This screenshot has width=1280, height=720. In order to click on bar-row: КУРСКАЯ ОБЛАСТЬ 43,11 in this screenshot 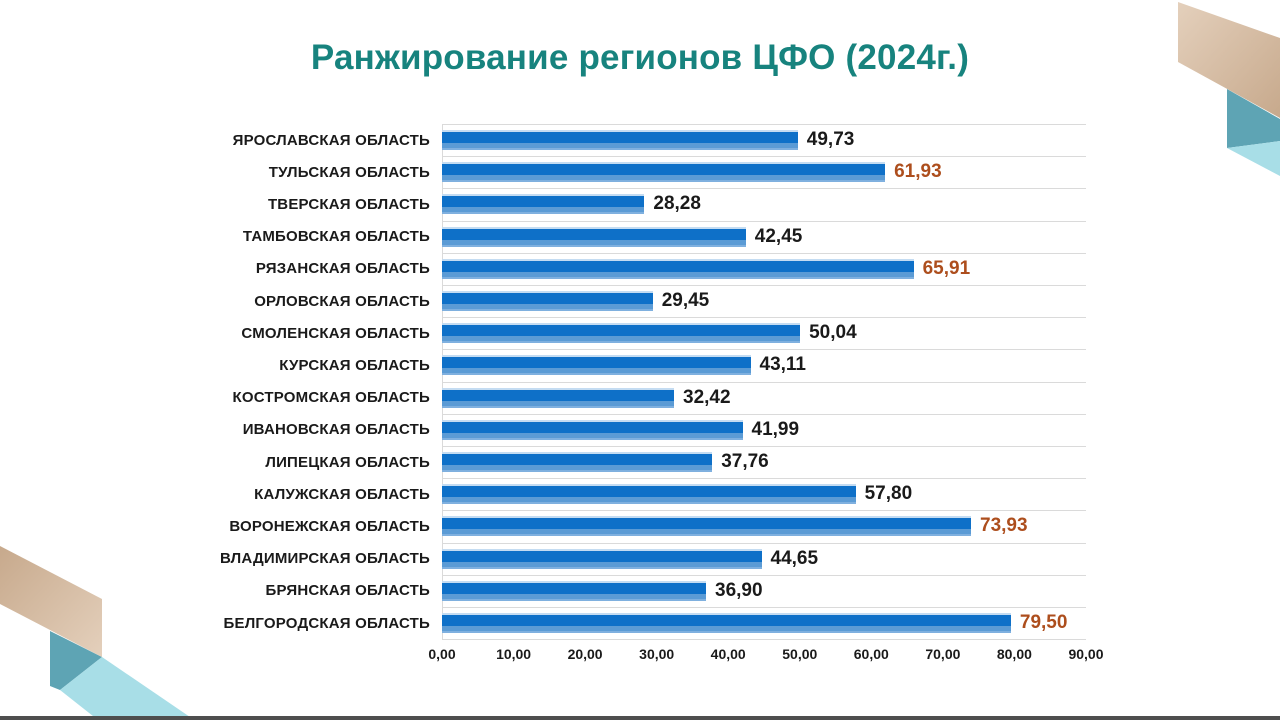, I will do `click(640, 365)`.